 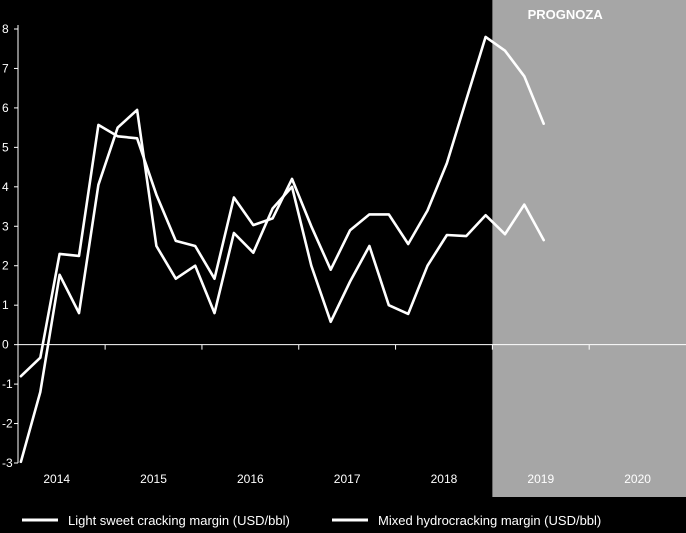 What do you see at coordinates (5, 305) in the screenshot?
I see `y-tick-label: 1` at bounding box center [5, 305].